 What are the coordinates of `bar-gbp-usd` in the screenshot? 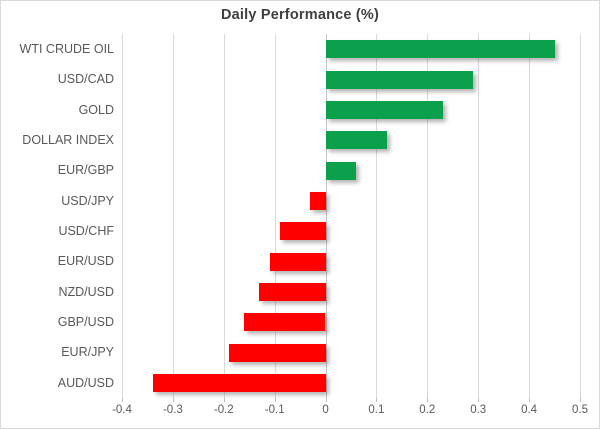 It's located at (285, 322).